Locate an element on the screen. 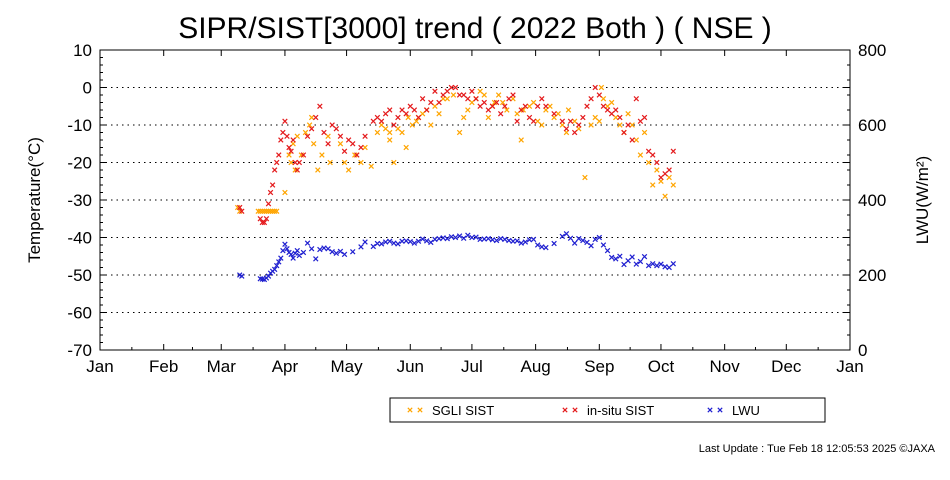  legend-label: in-situ SIST is located at coordinates (620, 410).